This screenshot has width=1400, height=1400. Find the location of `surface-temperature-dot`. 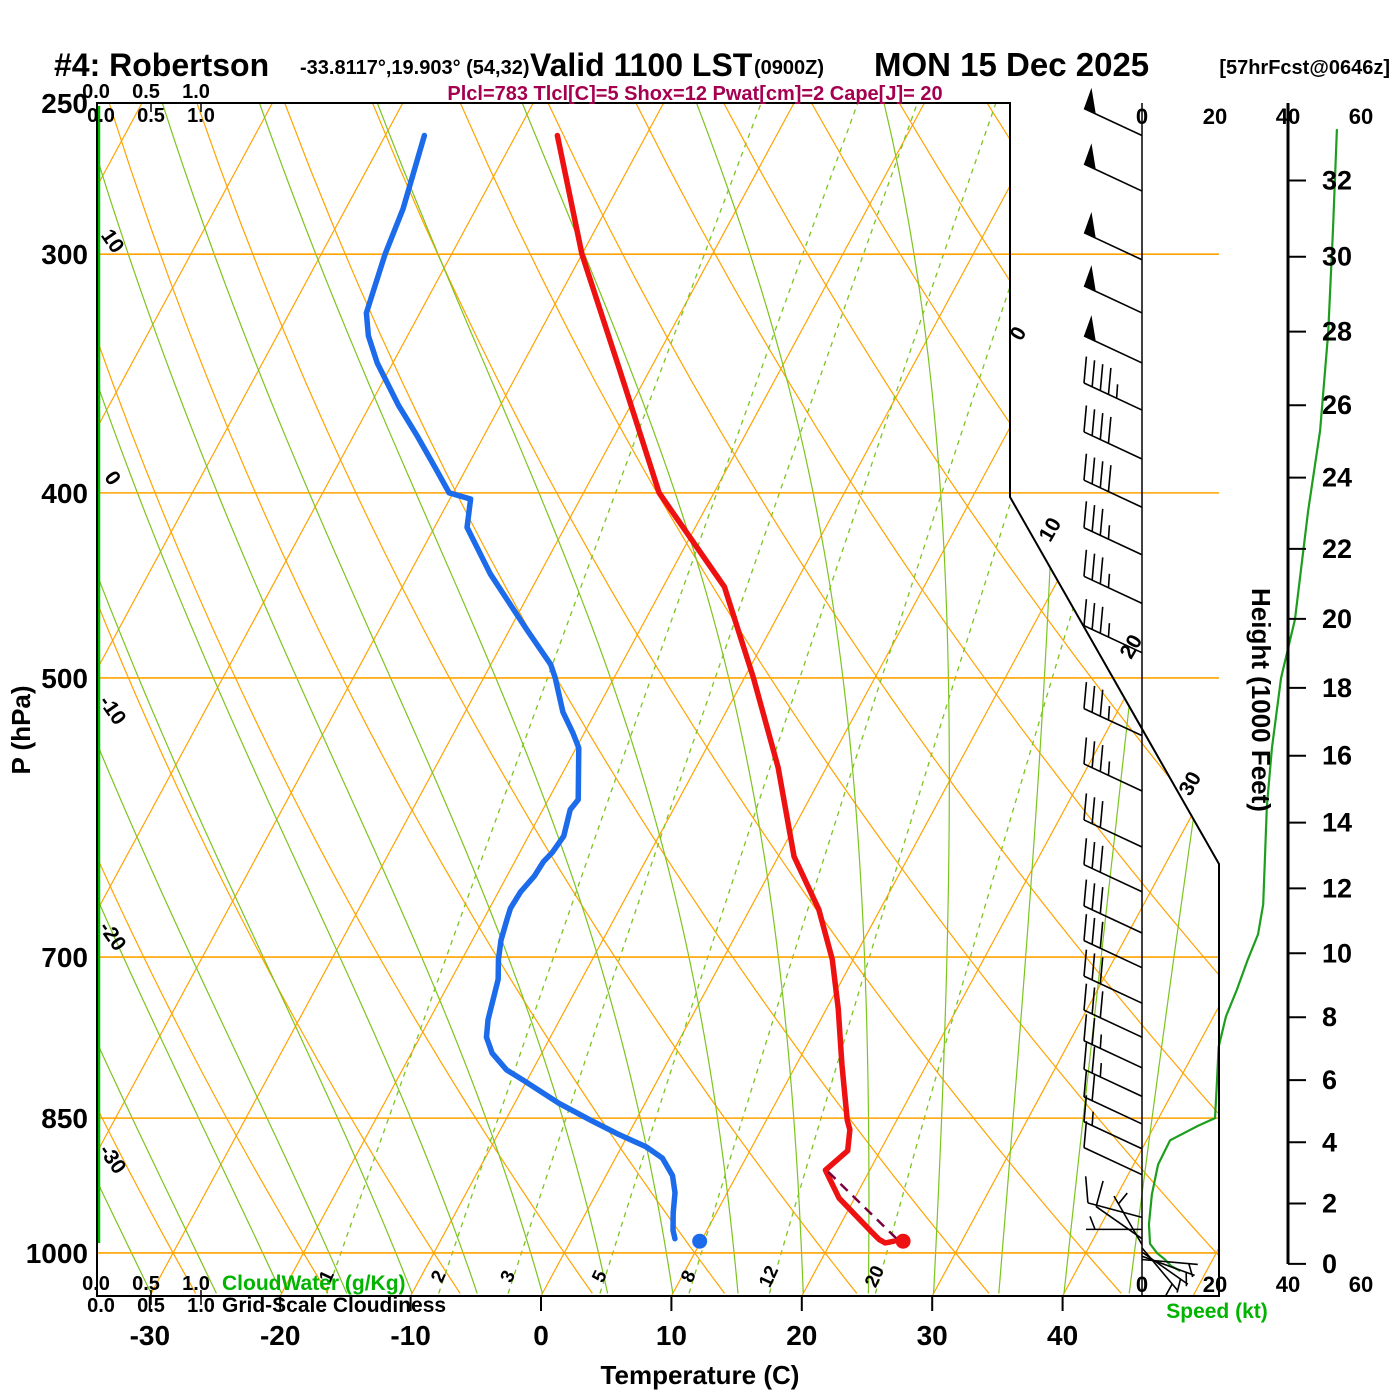

surface-temperature-dot is located at coordinates (903, 1241).